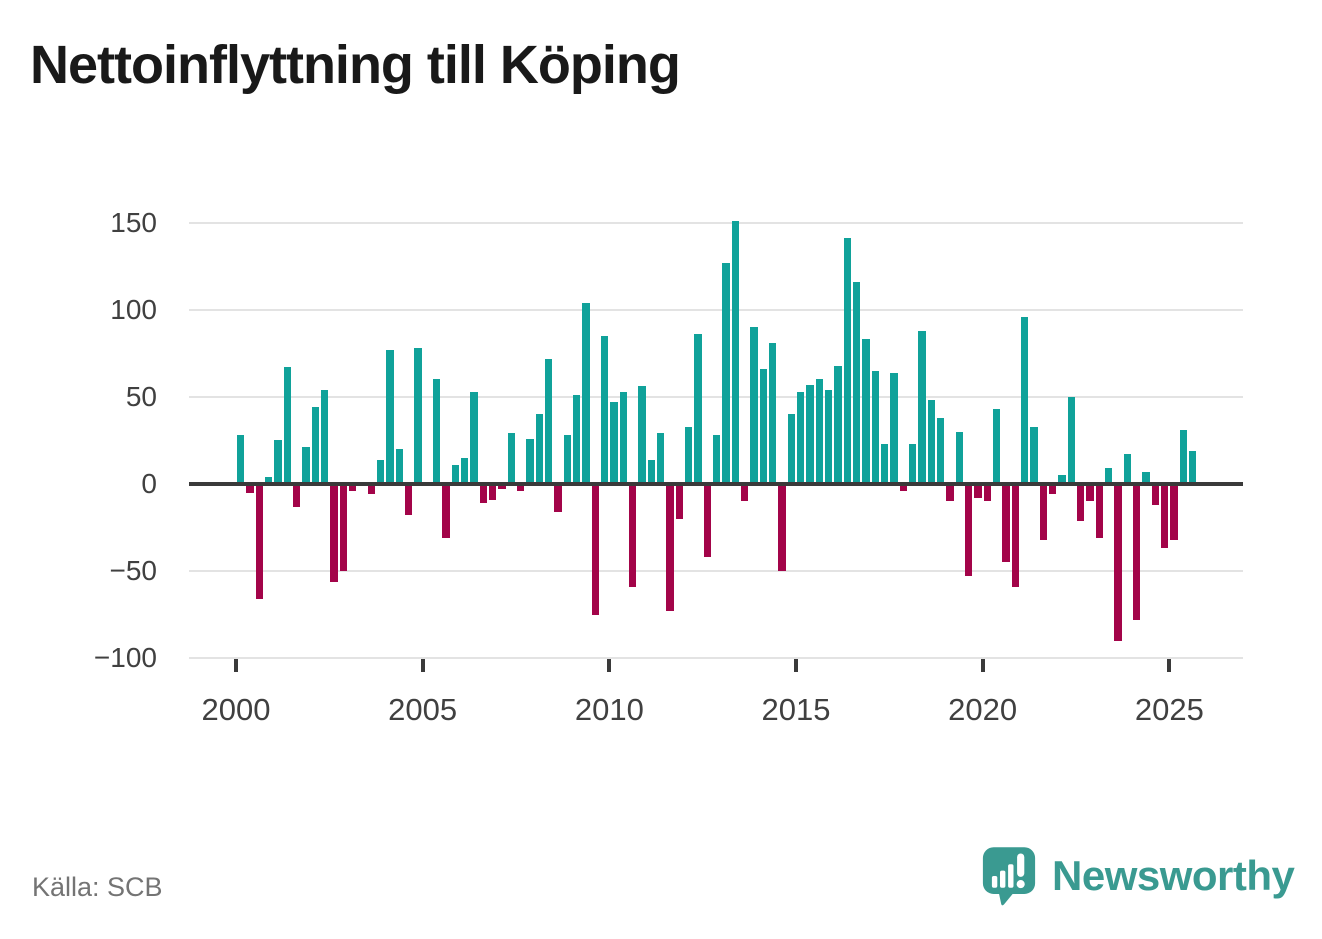 The image size is (1322, 939). Describe the element at coordinates (141, 396) in the screenshot. I see `y-axis-label: 50` at that location.